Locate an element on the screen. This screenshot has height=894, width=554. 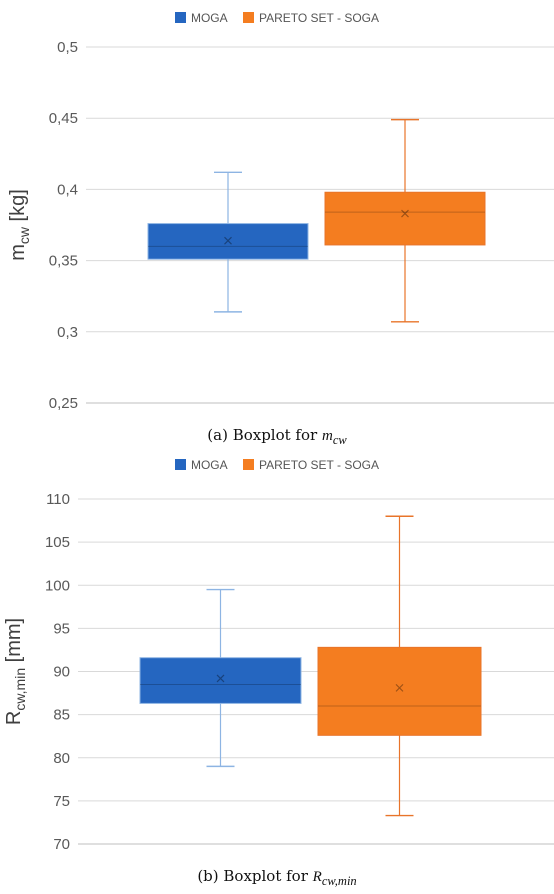
y-tick-label: 0,45 is located at coordinates (63, 118).